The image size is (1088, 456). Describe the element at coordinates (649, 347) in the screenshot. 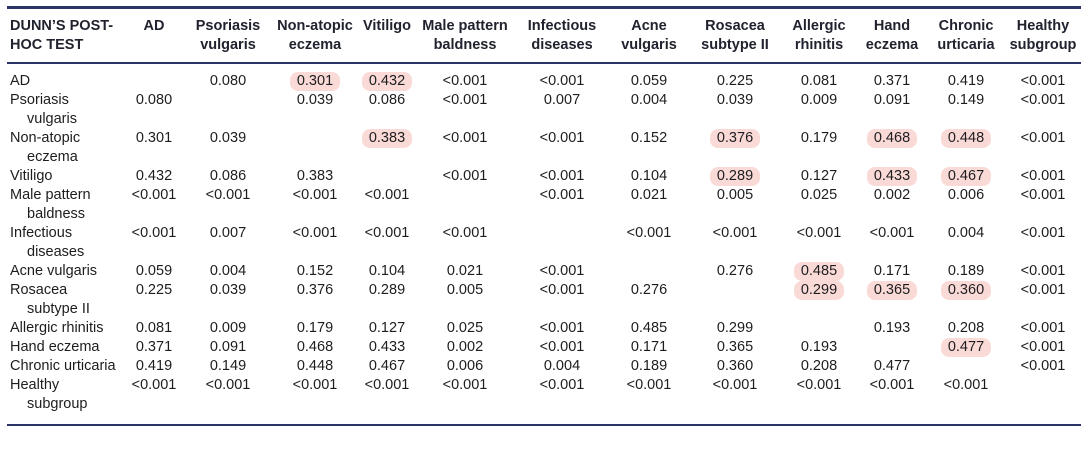

I see `p-value: 0.171` at that location.